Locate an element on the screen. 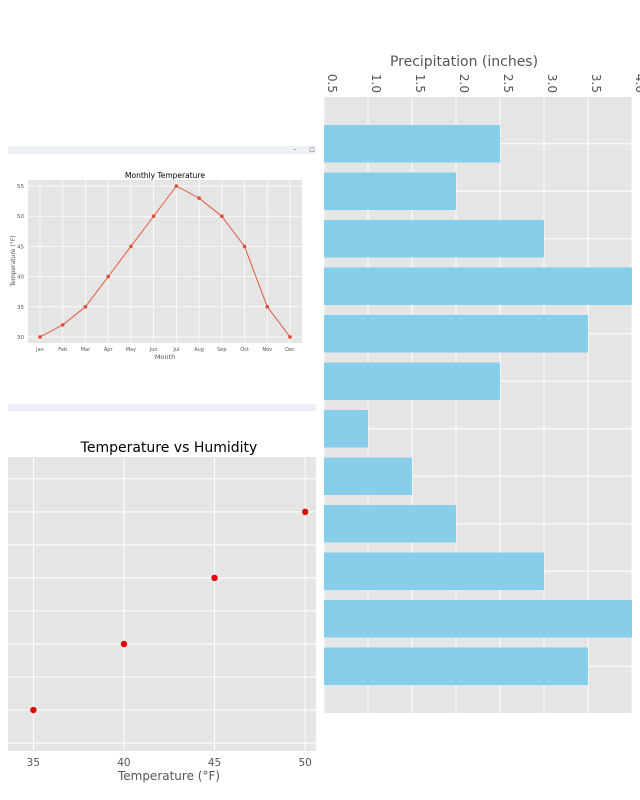 This screenshot has width=640, height=800. line-chart-x-tick-label: Aug is located at coordinates (199, 350).